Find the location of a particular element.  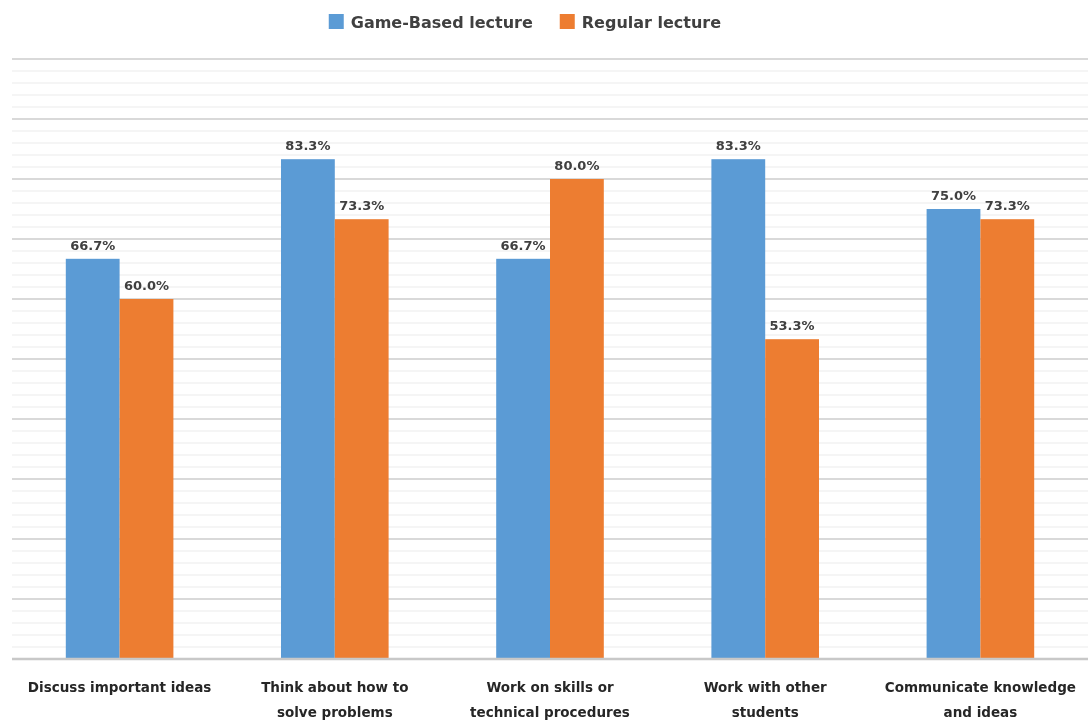

data-label: 53.3% is located at coordinates (792, 326).